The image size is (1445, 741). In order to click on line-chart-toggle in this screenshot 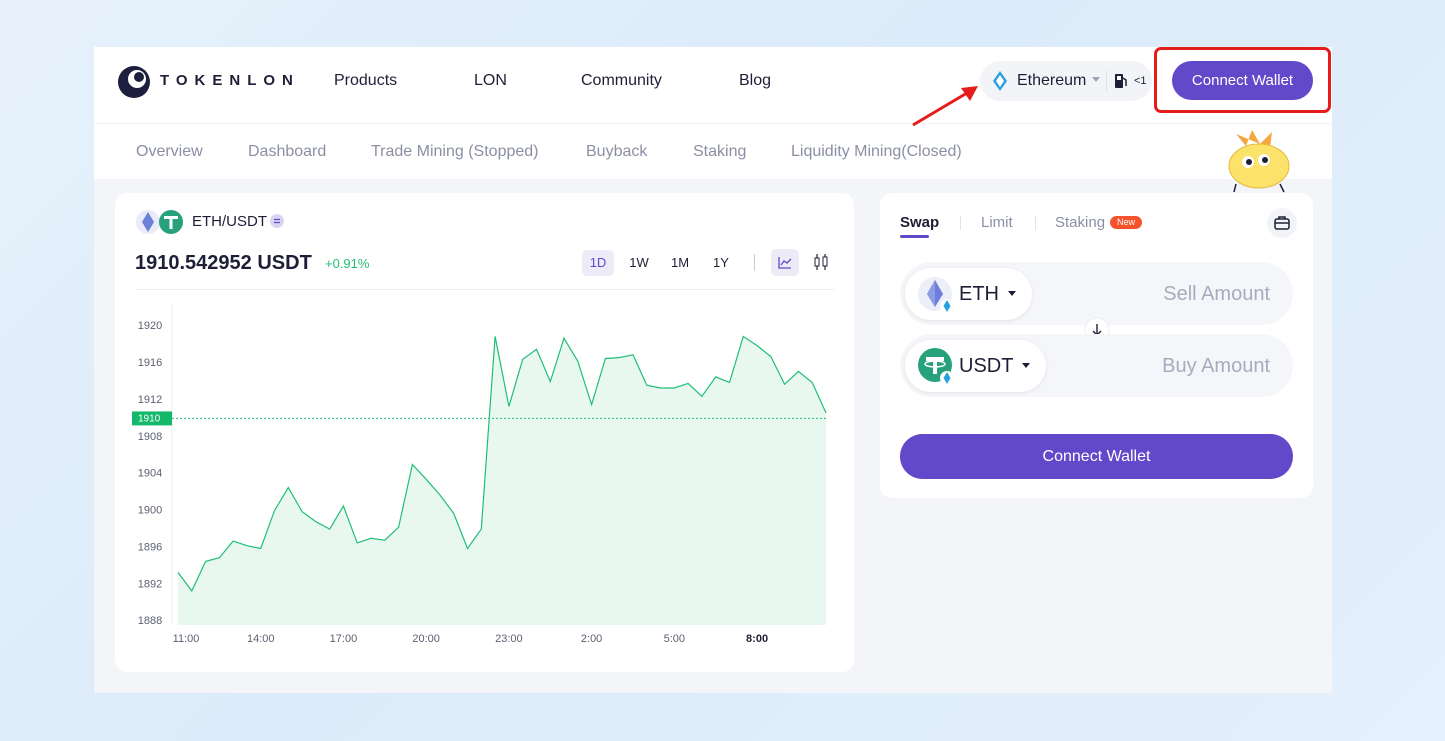, I will do `click(785, 262)`.